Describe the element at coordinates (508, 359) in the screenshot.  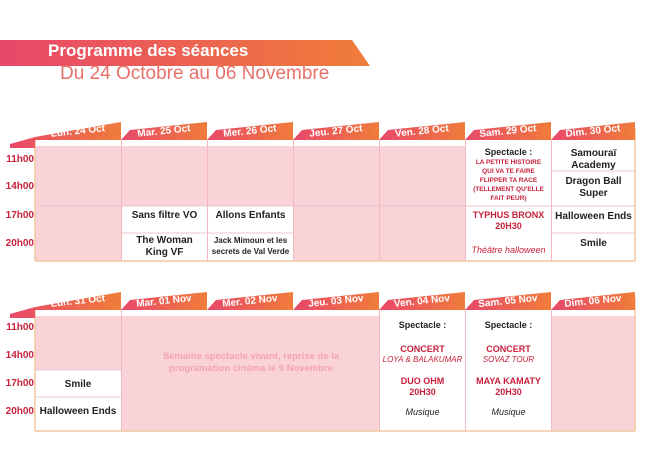
I see `spectacle-subtitle: SOVAZ TOUR` at that location.